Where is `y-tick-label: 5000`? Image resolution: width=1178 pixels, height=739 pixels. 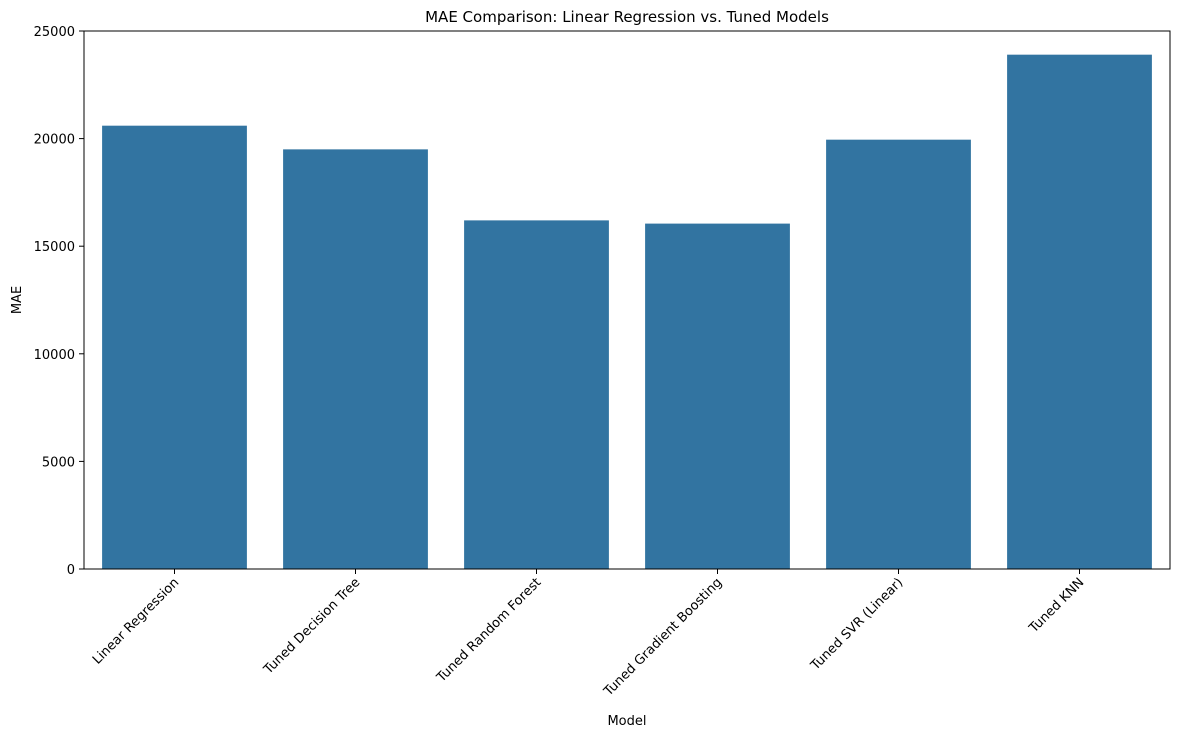
y-tick-label: 5000 is located at coordinates (58, 462).